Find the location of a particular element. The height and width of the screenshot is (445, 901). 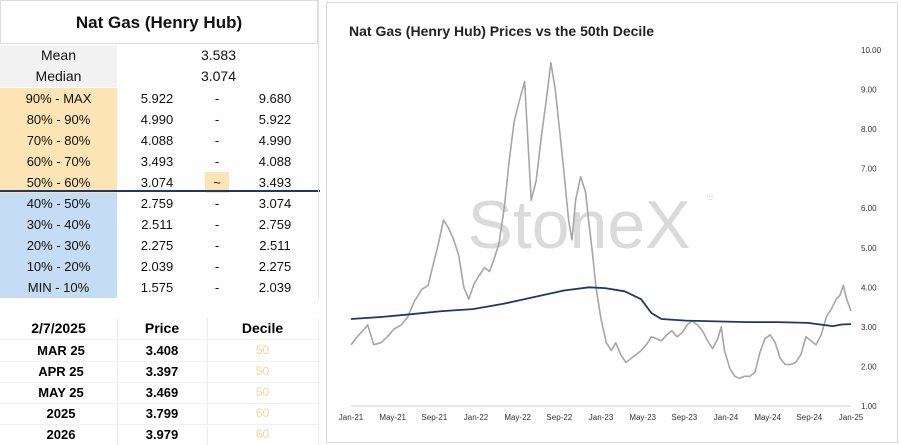

band-low: 2.759 is located at coordinates (157, 203).